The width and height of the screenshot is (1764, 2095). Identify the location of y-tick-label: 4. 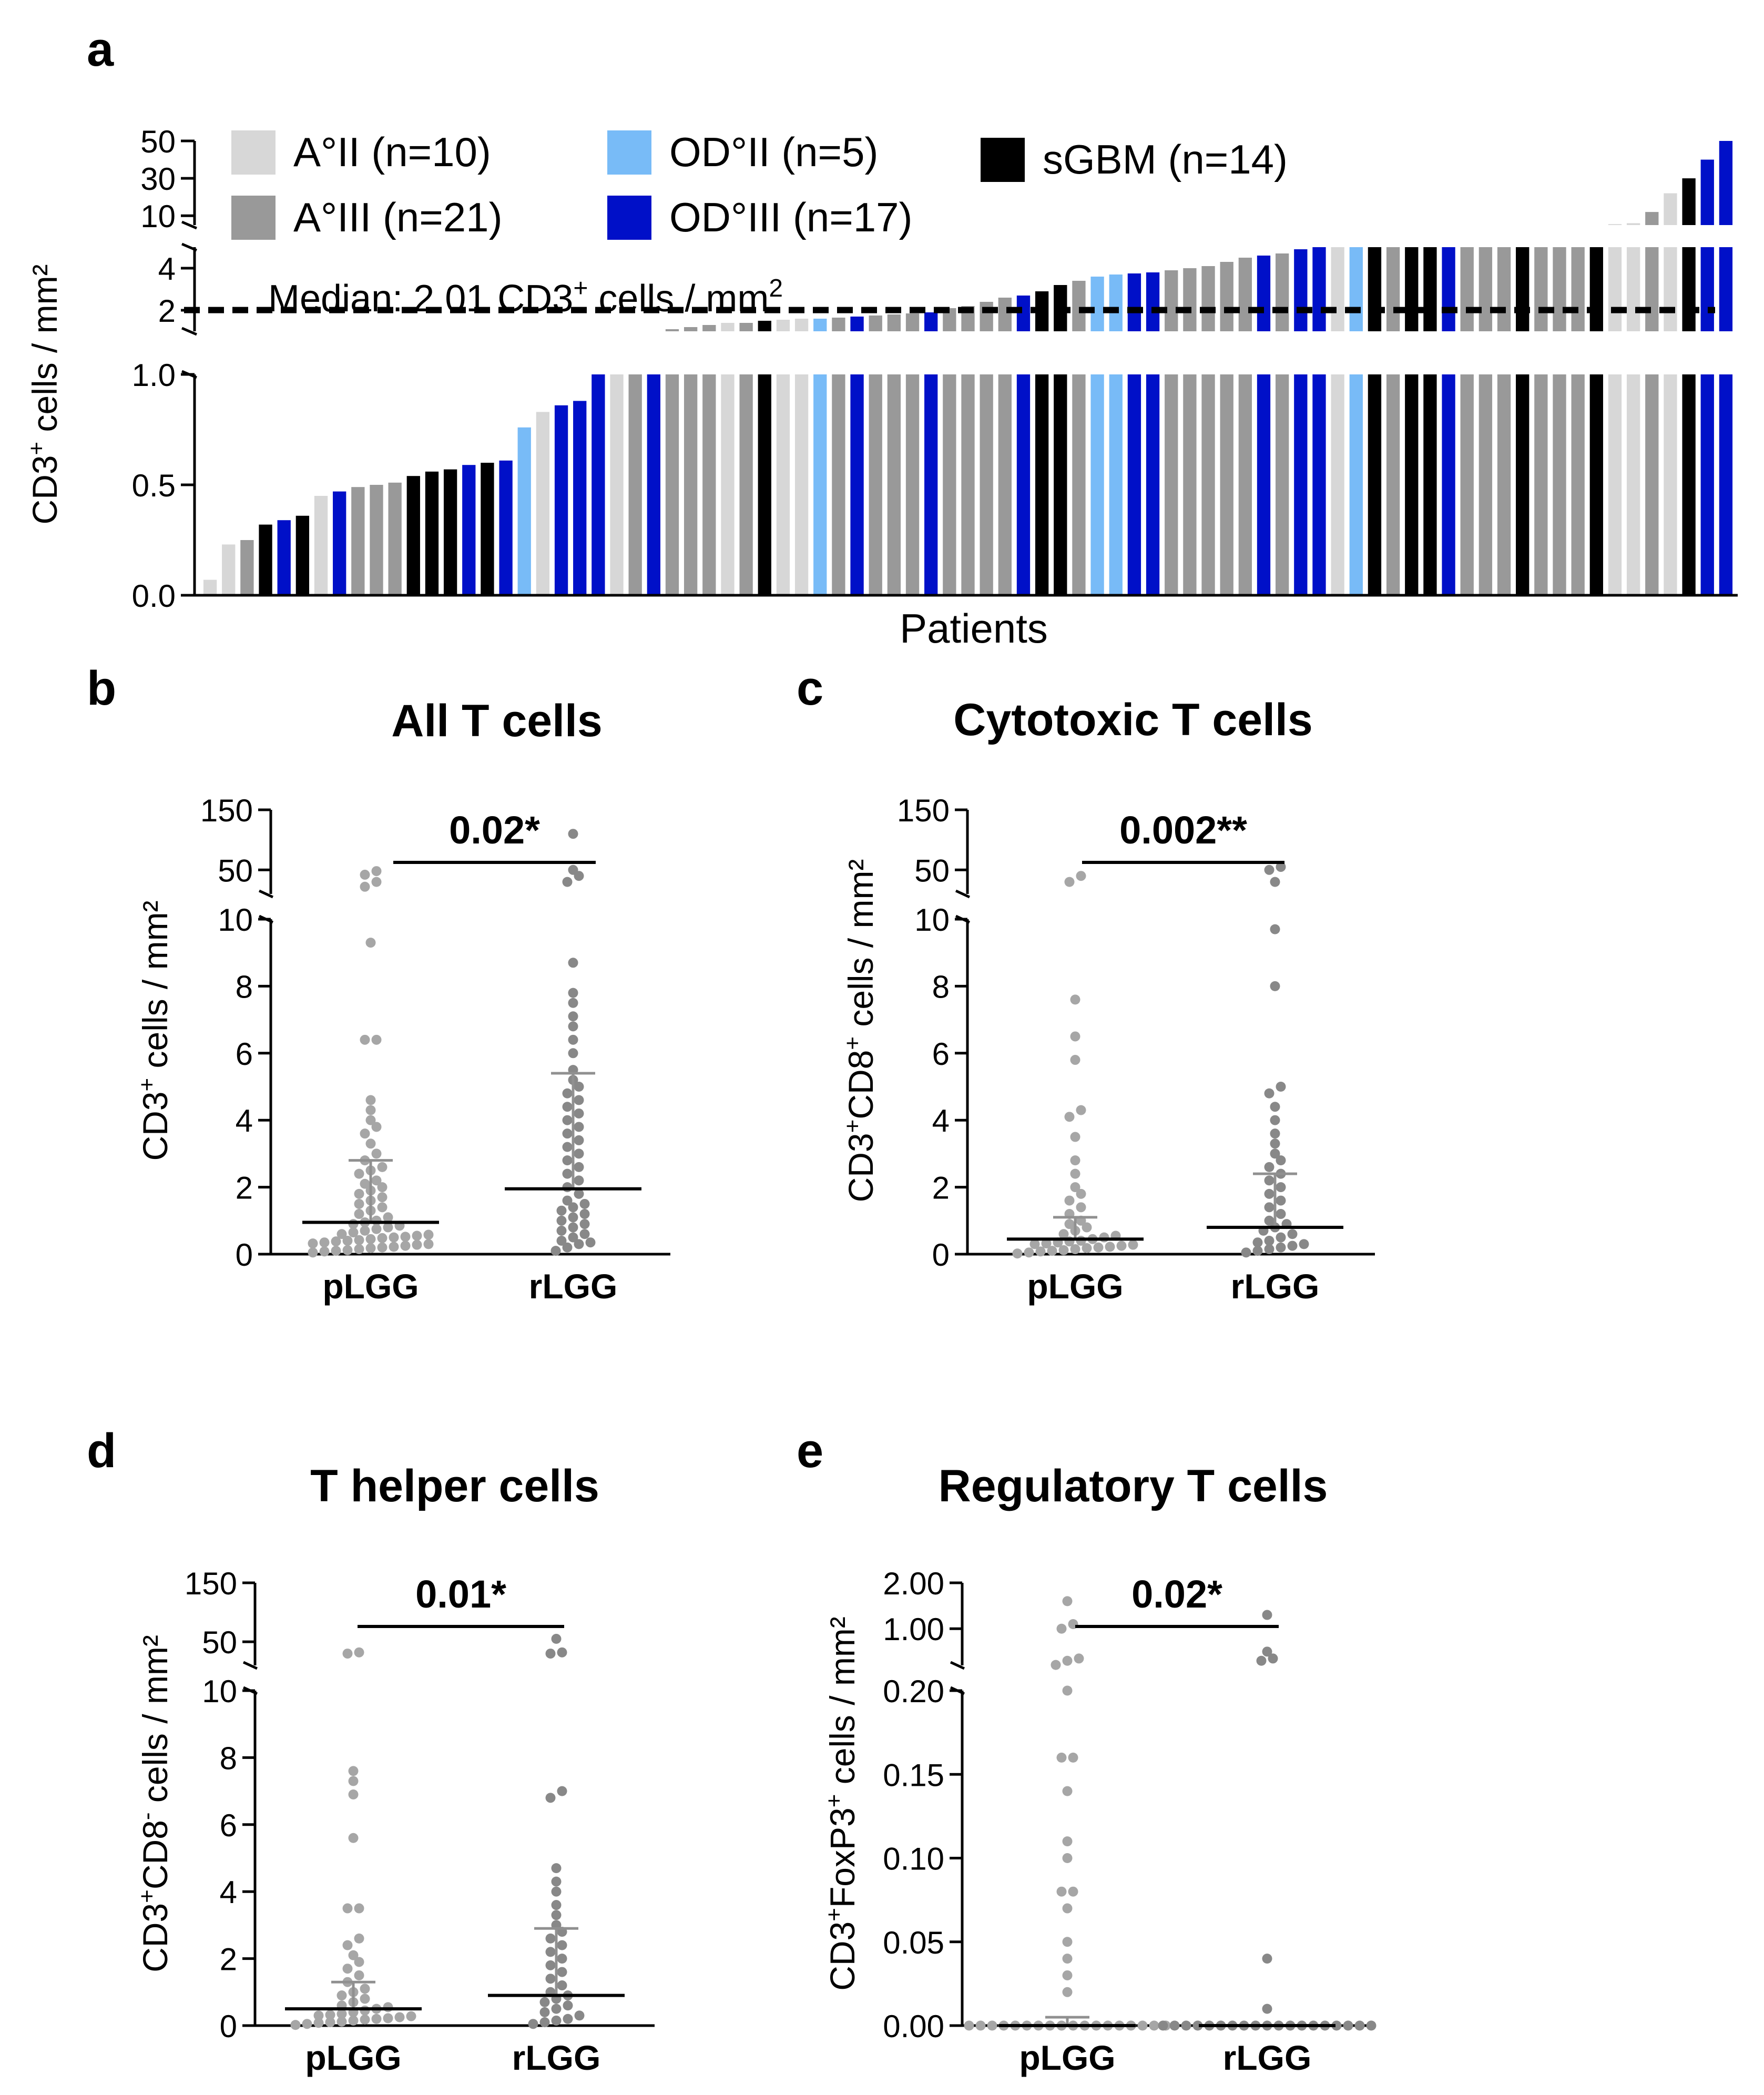
(244, 1120).